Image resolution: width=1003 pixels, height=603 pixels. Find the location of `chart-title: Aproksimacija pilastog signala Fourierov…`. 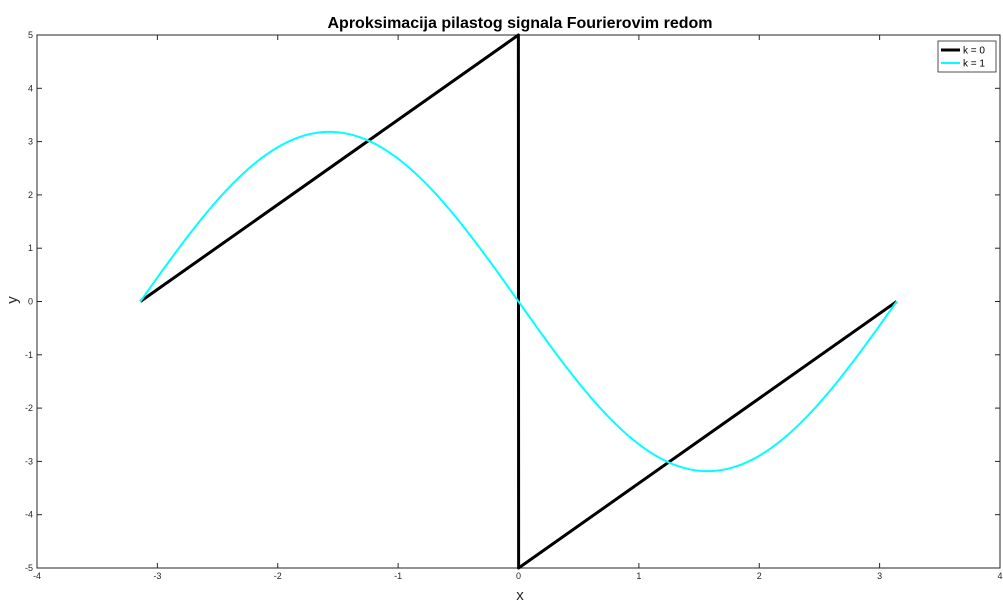

chart-title: Aproksimacija pilastog signala Fourierov… is located at coordinates (520, 23).